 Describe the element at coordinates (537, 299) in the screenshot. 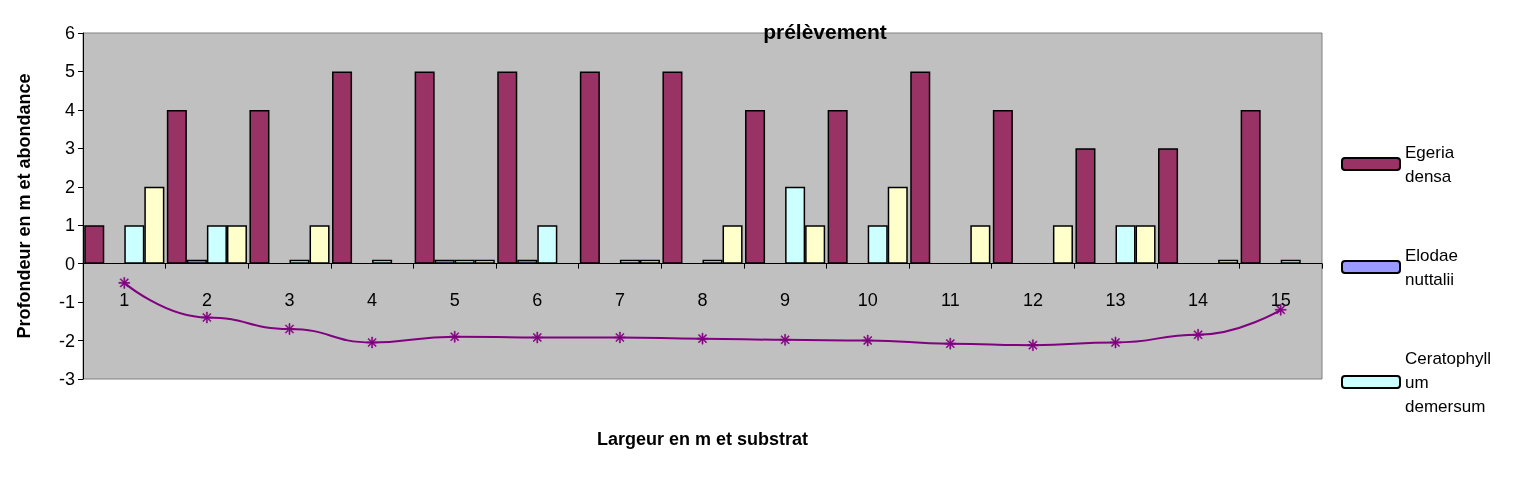

I see `x-tick-label: 6` at that location.